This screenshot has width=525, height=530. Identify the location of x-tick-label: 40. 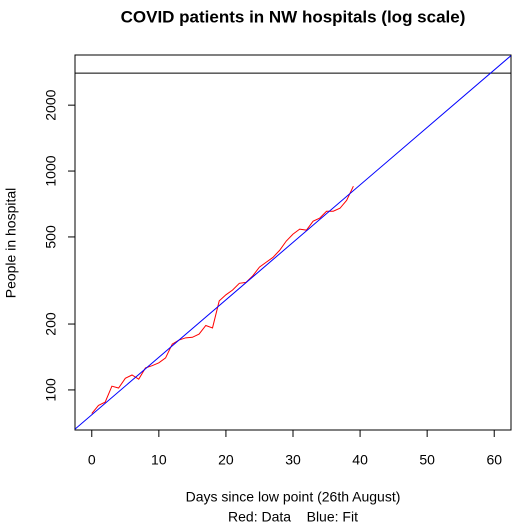
(360, 460).